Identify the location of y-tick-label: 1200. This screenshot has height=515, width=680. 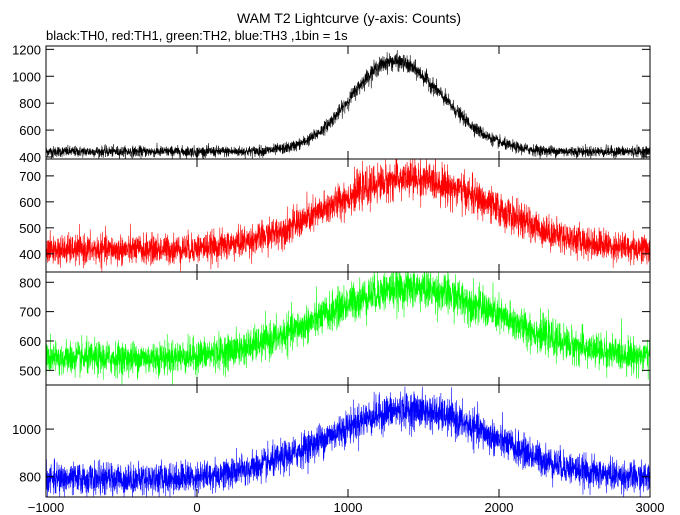
(26, 49).